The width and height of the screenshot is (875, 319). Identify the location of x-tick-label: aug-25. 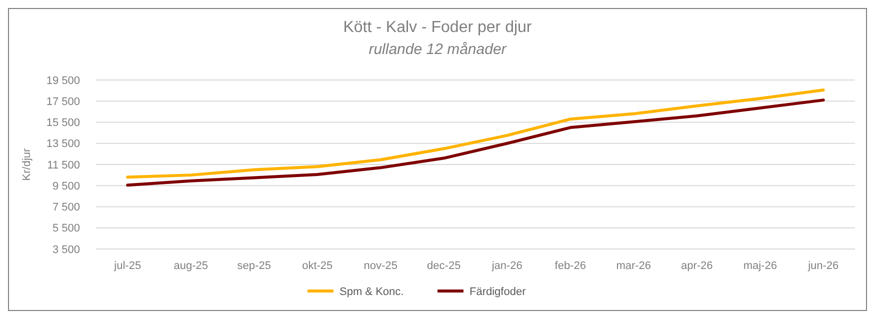
(191, 266).